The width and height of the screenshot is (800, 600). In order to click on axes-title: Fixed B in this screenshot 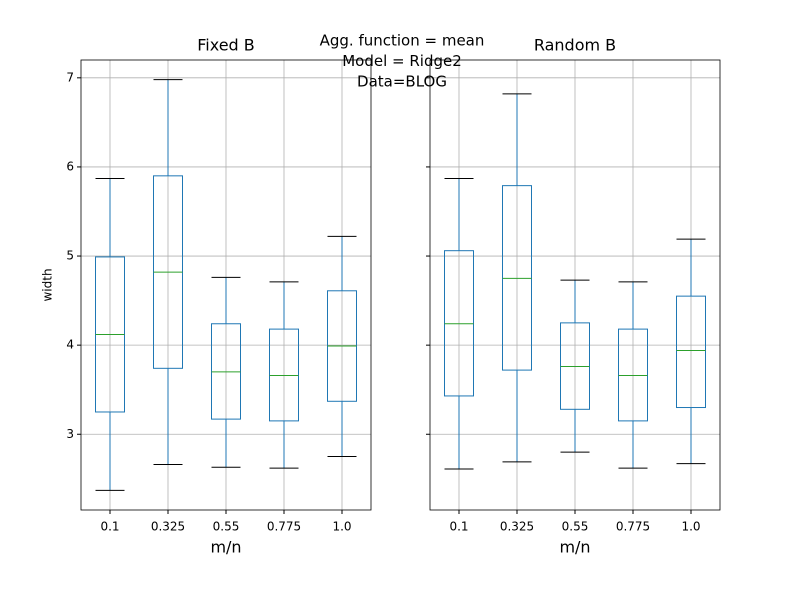, I will do `click(226, 45)`.